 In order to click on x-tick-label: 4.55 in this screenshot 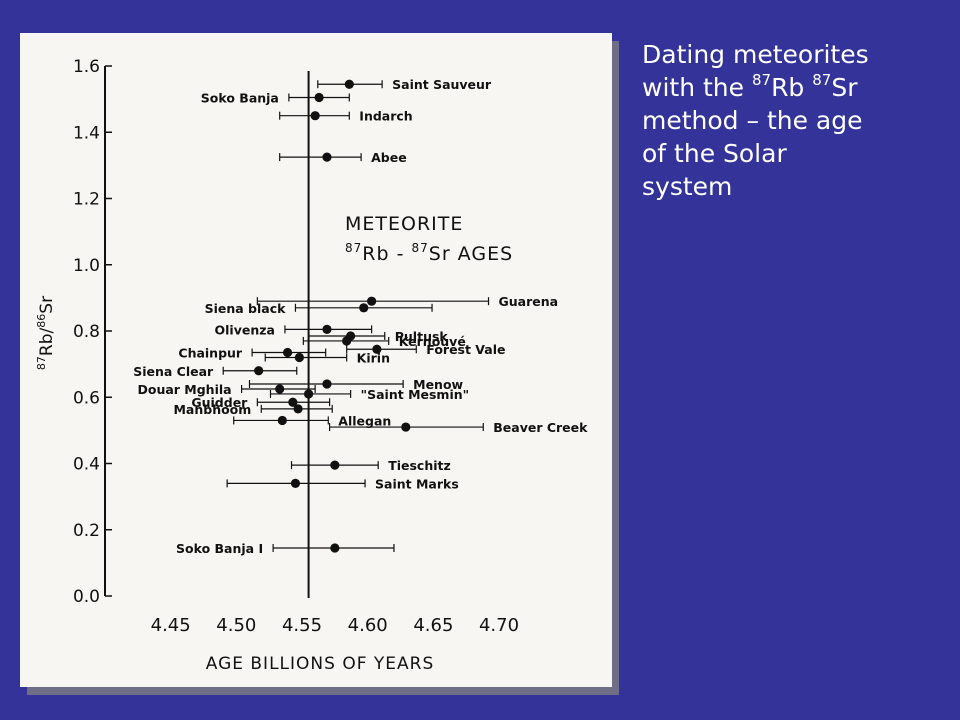, I will do `click(302, 625)`.